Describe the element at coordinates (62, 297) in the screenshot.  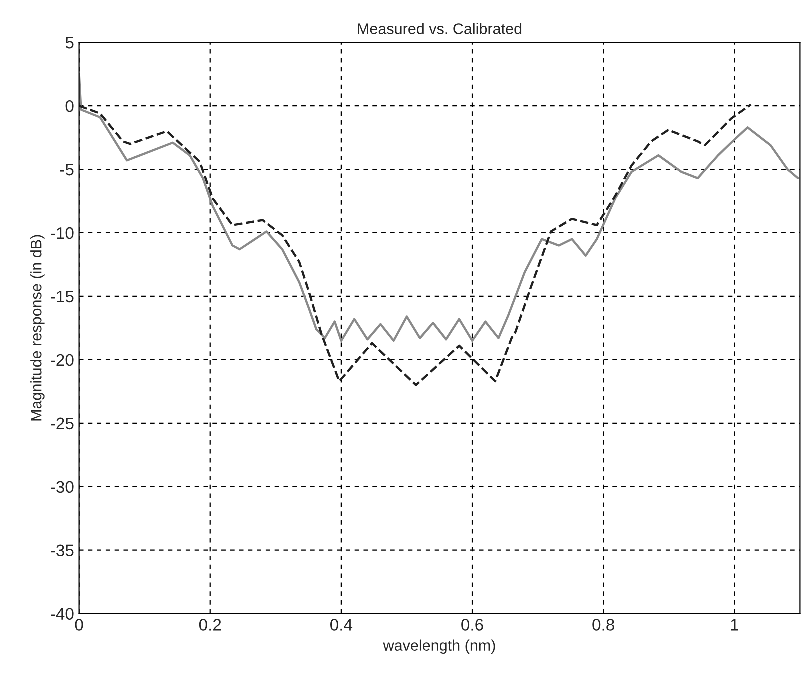
I see `y-tick-label: -15` at that location.